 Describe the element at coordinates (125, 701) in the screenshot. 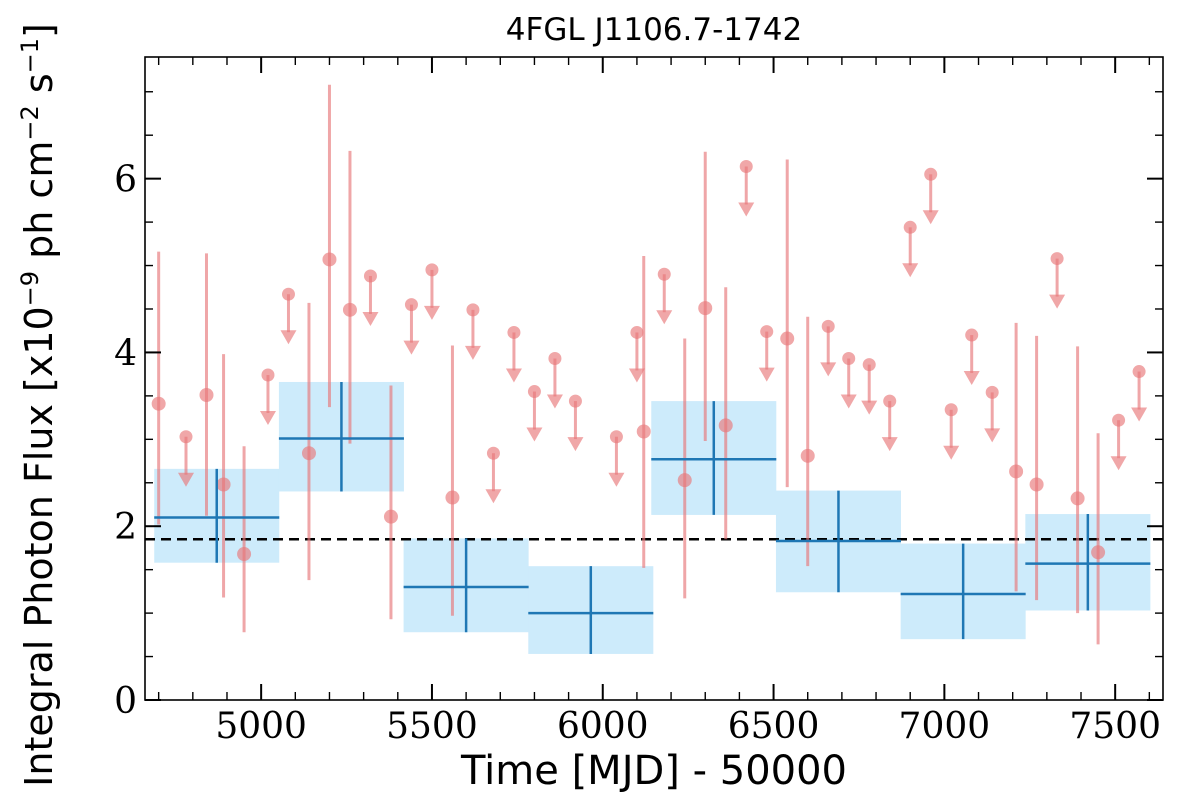

I see `y-tick-label-0: 0` at that location.